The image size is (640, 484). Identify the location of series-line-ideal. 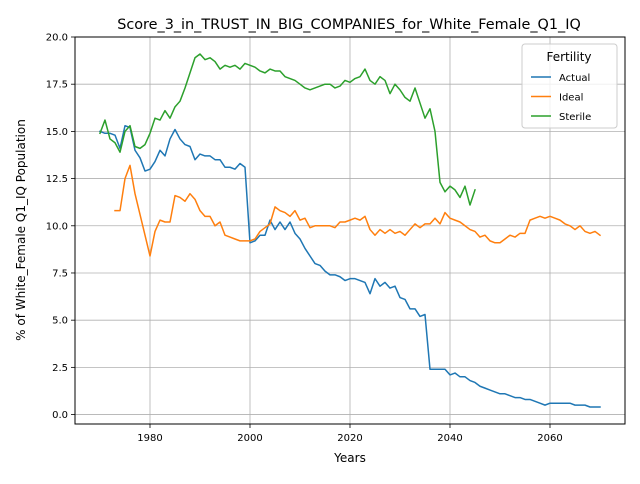
(358, 210).